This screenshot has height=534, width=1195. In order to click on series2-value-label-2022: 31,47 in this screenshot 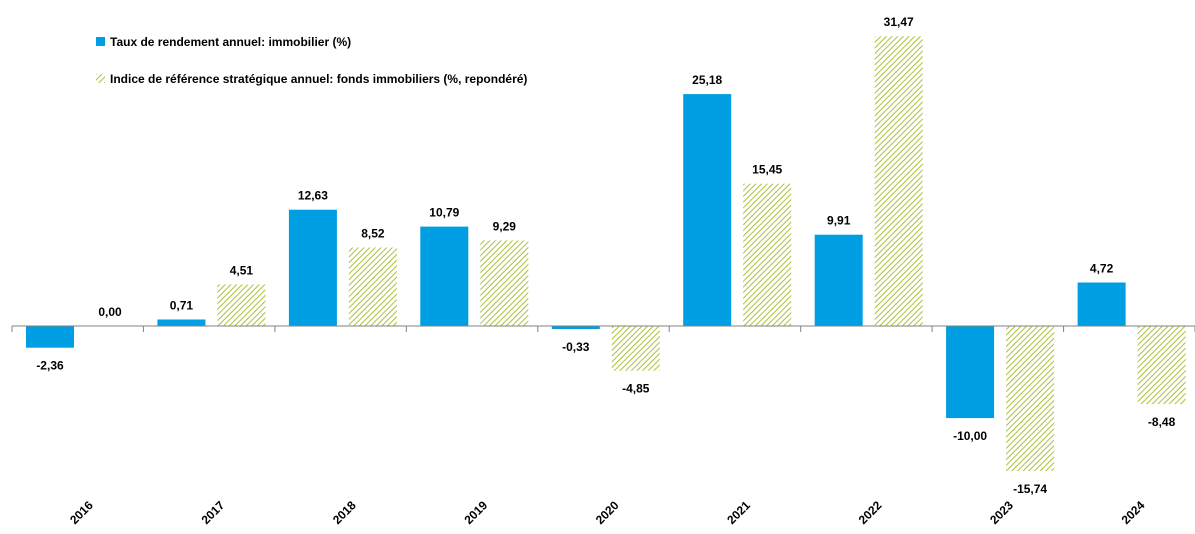, I will do `click(899, 22)`.